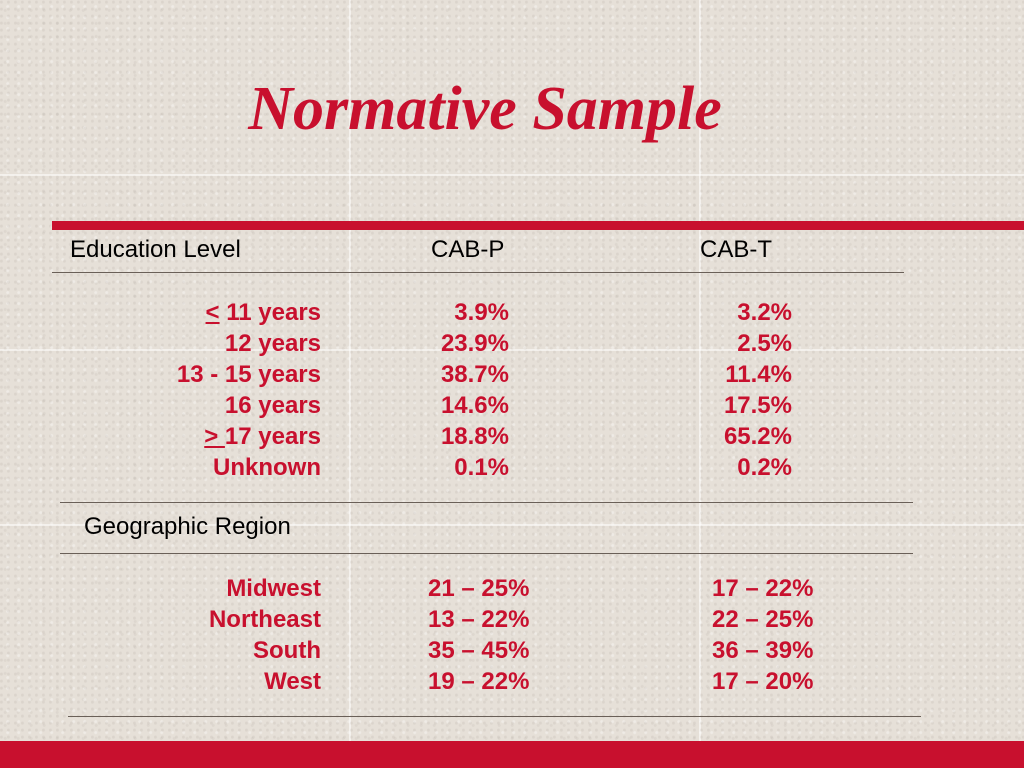  I want to click on education-cabp-value: 3.9%, so click(481, 312).